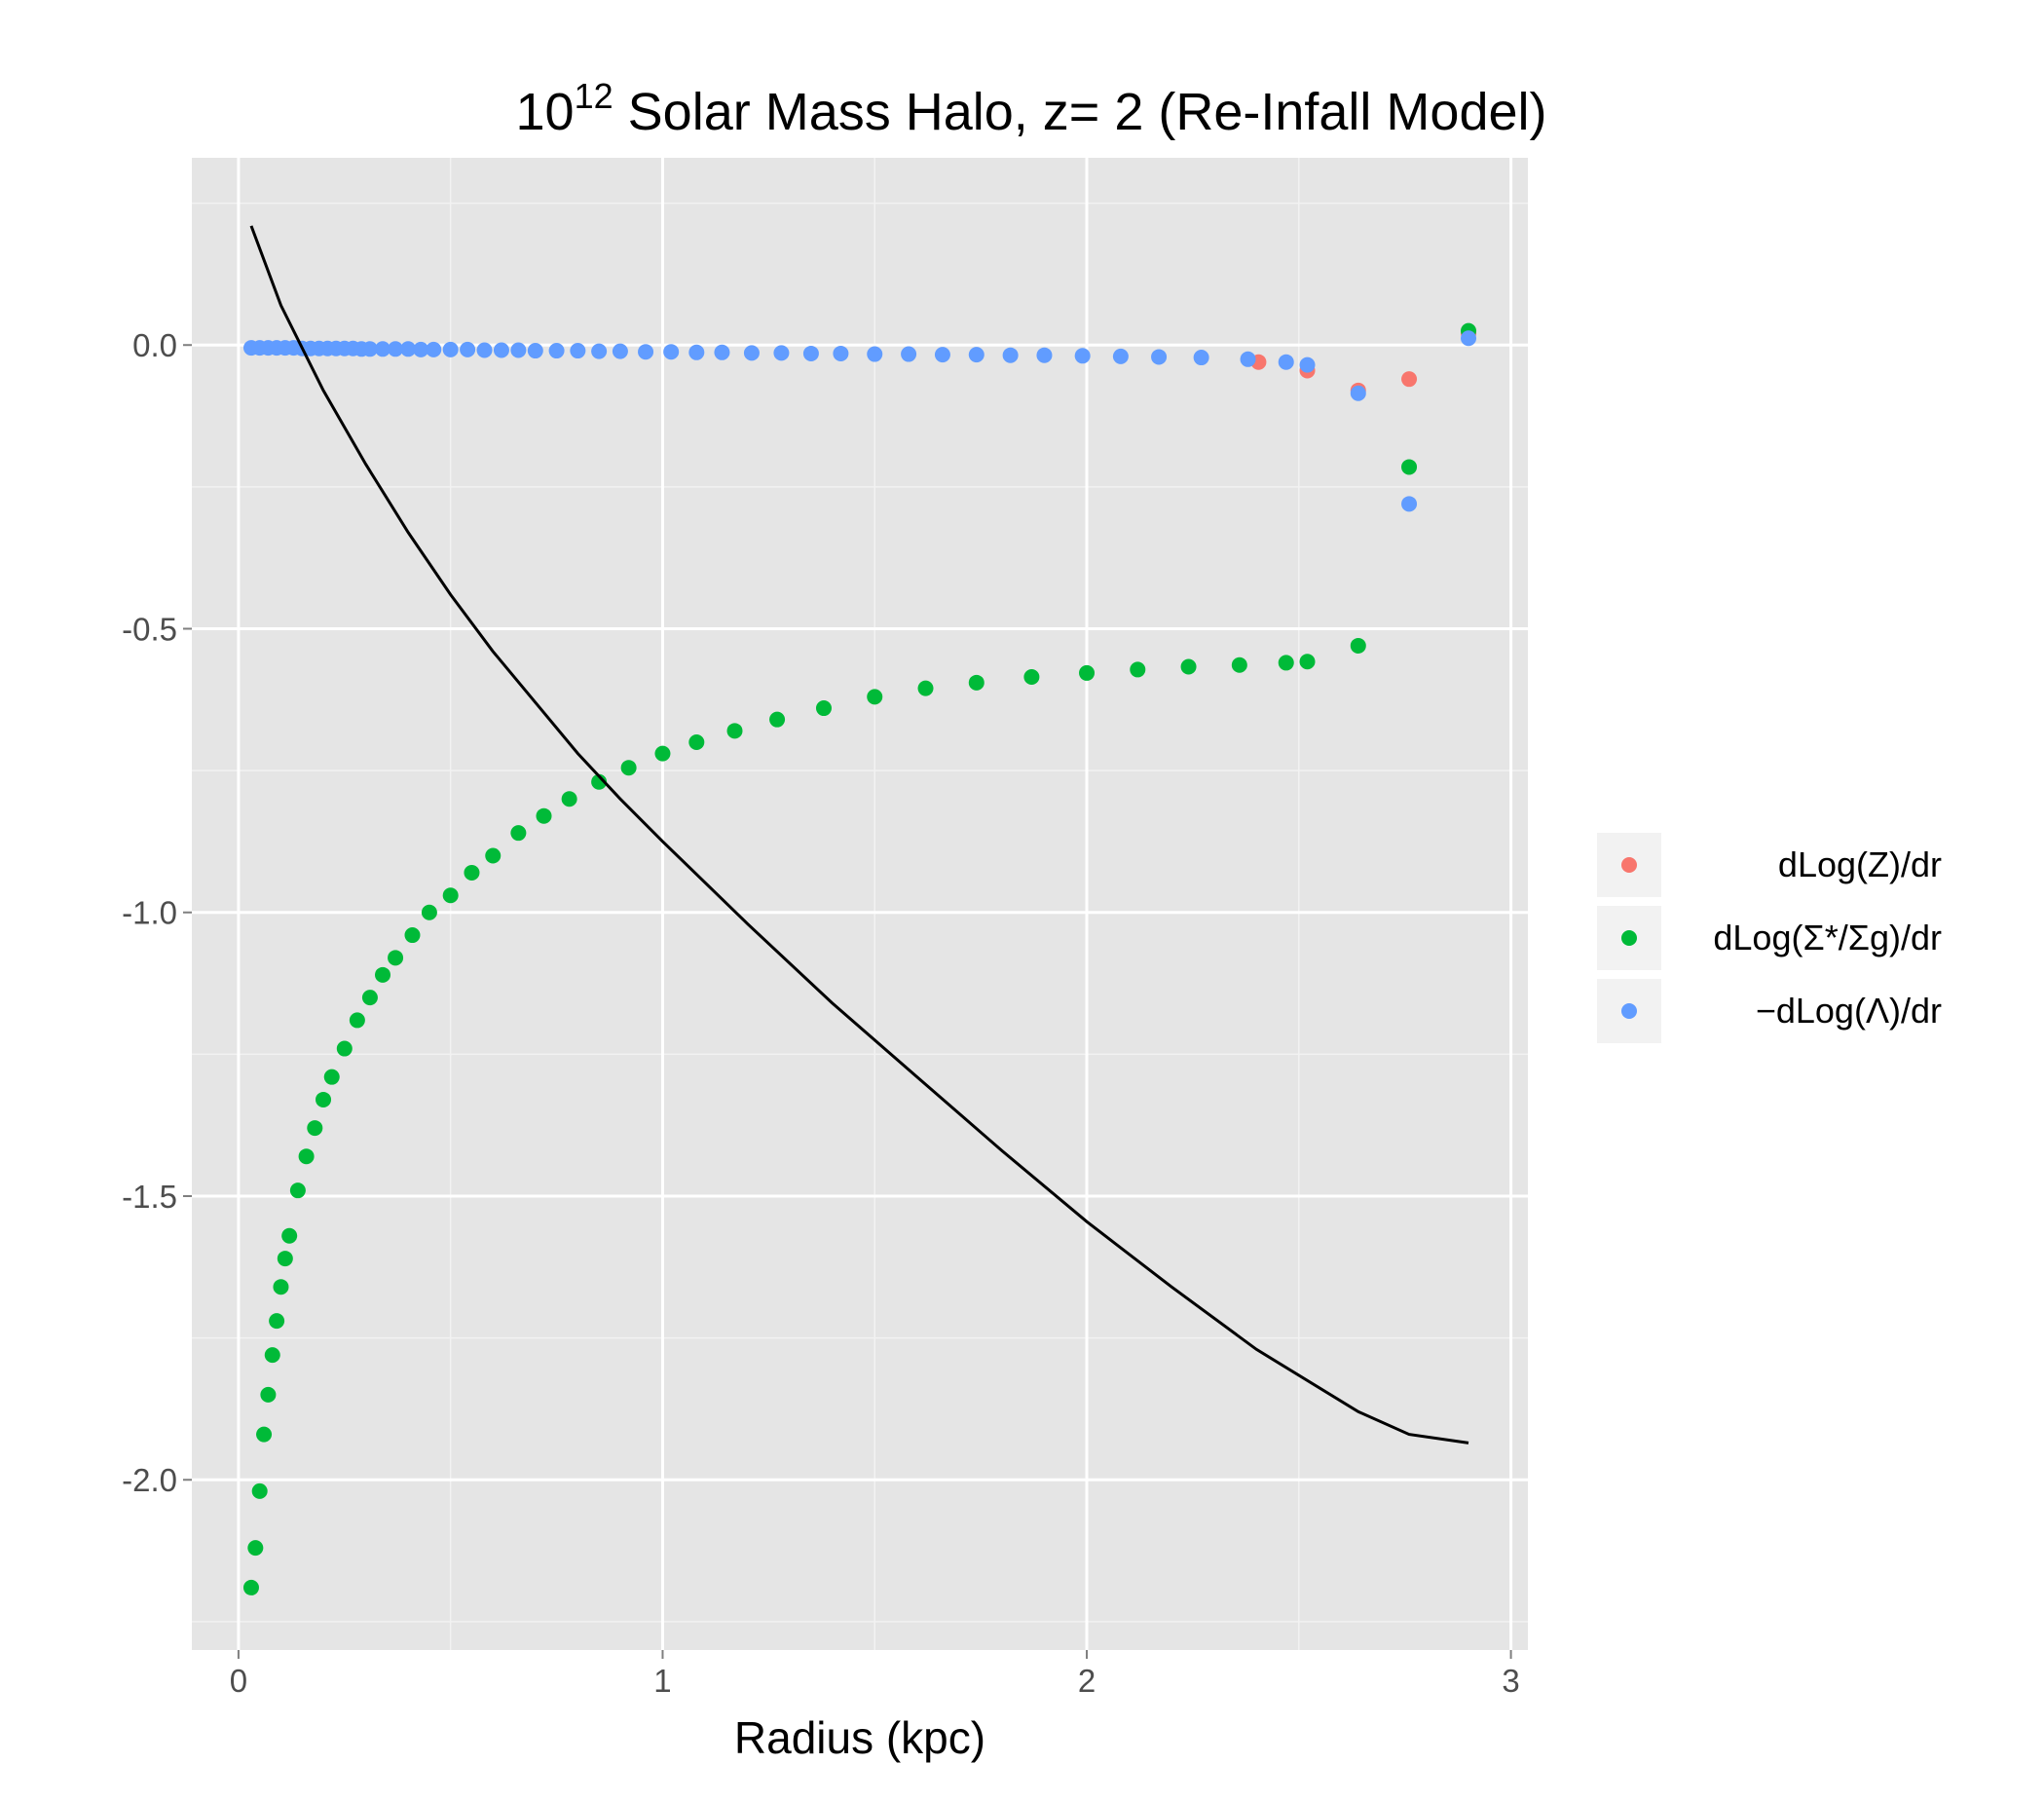  What do you see at coordinates (238, 1681) in the screenshot?
I see `x-tick-label: 0` at bounding box center [238, 1681].